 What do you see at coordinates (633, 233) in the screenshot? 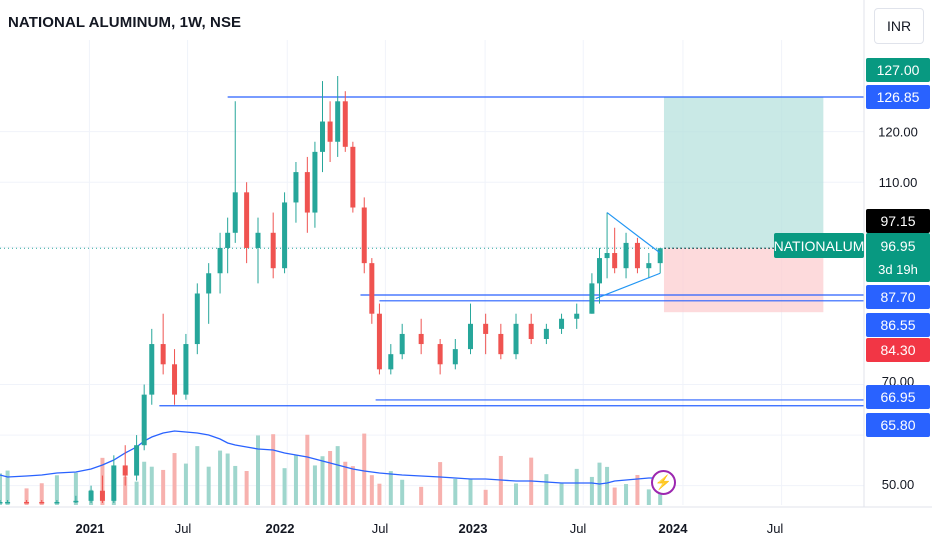
I see `triangle-upper-line` at bounding box center [633, 233].